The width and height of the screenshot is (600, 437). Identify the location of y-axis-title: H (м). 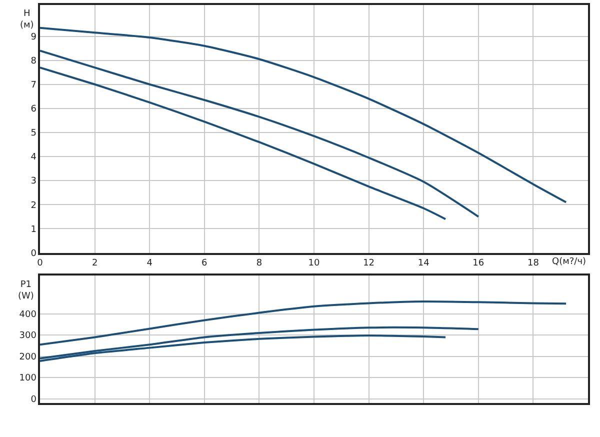
(27, 20).